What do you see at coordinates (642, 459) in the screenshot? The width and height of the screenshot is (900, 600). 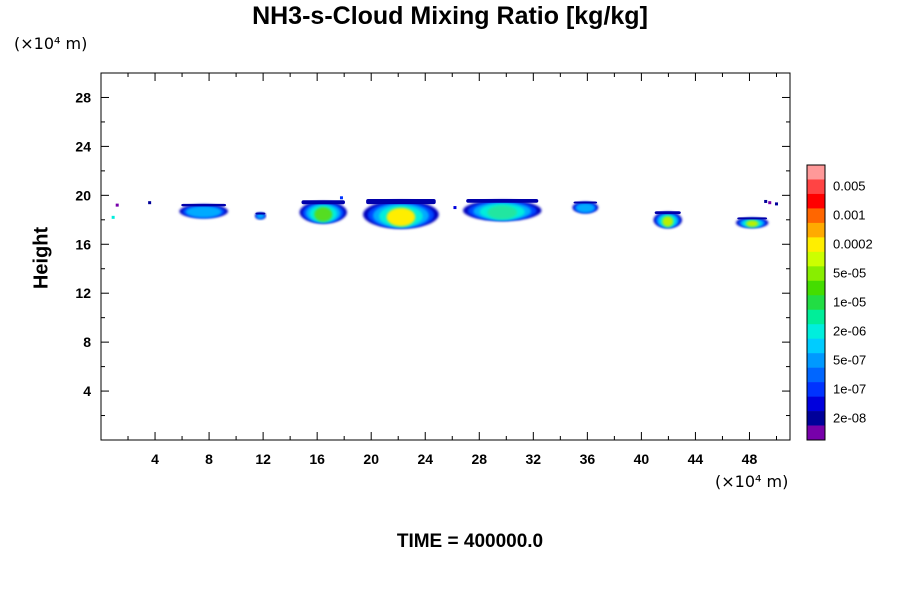 I see `x-tick-label: 40` at bounding box center [642, 459].